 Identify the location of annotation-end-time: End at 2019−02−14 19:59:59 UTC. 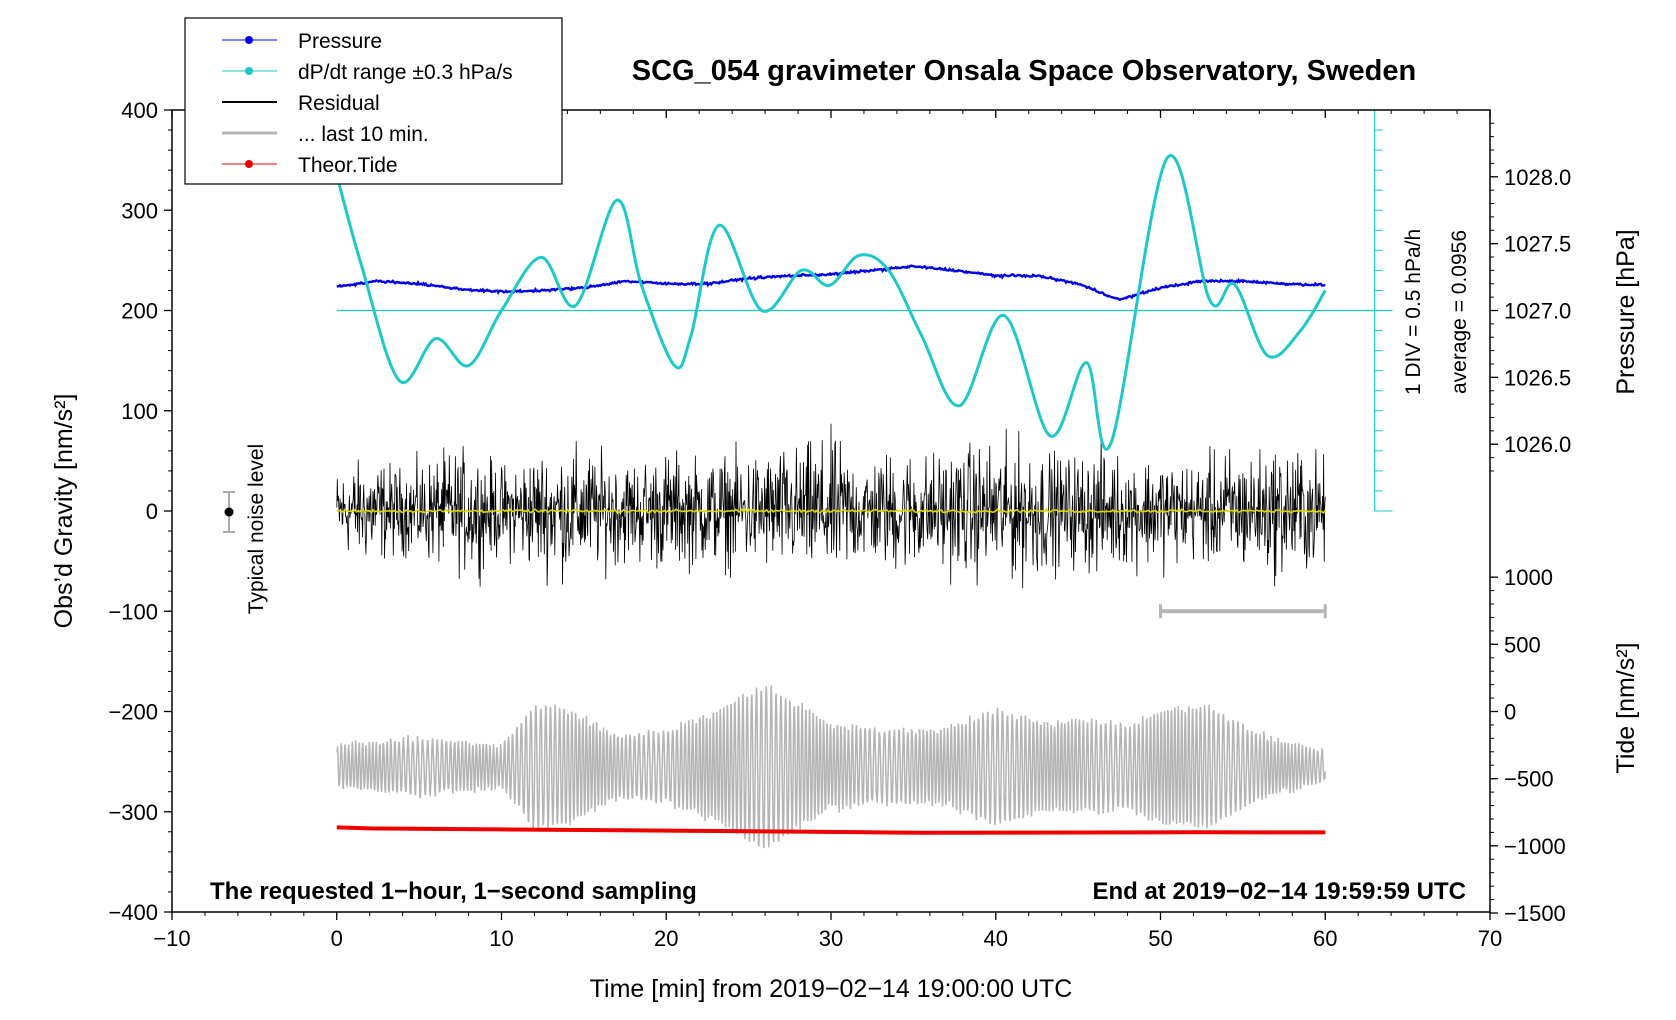
(1279, 891).